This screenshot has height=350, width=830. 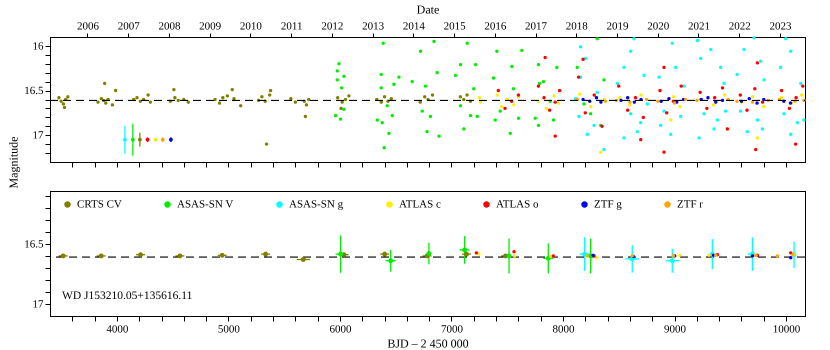 What do you see at coordinates (452, 330) in the screenshot?
I see `x-tick-label: 7000` at bounding box center [452, 330].